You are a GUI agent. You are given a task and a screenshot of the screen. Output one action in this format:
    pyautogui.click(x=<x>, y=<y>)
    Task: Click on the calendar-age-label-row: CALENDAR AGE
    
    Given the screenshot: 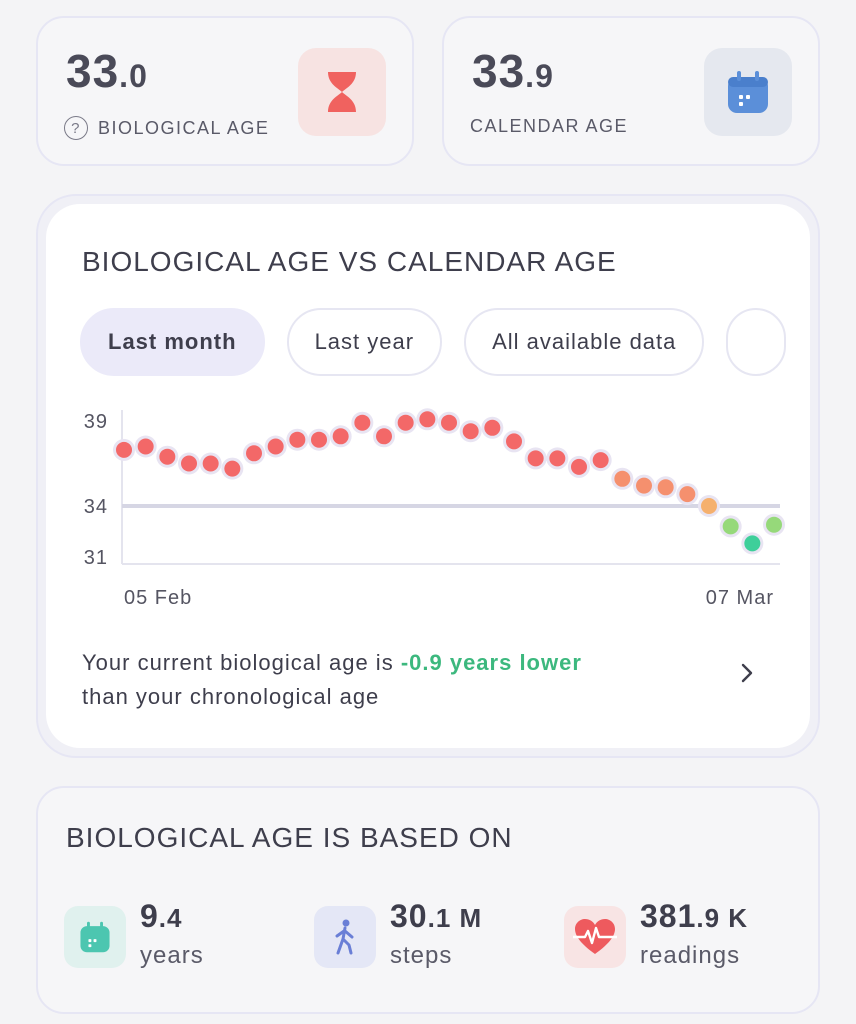 What is the action you would take?
    pyautogui.click(x=549, y=126)
    